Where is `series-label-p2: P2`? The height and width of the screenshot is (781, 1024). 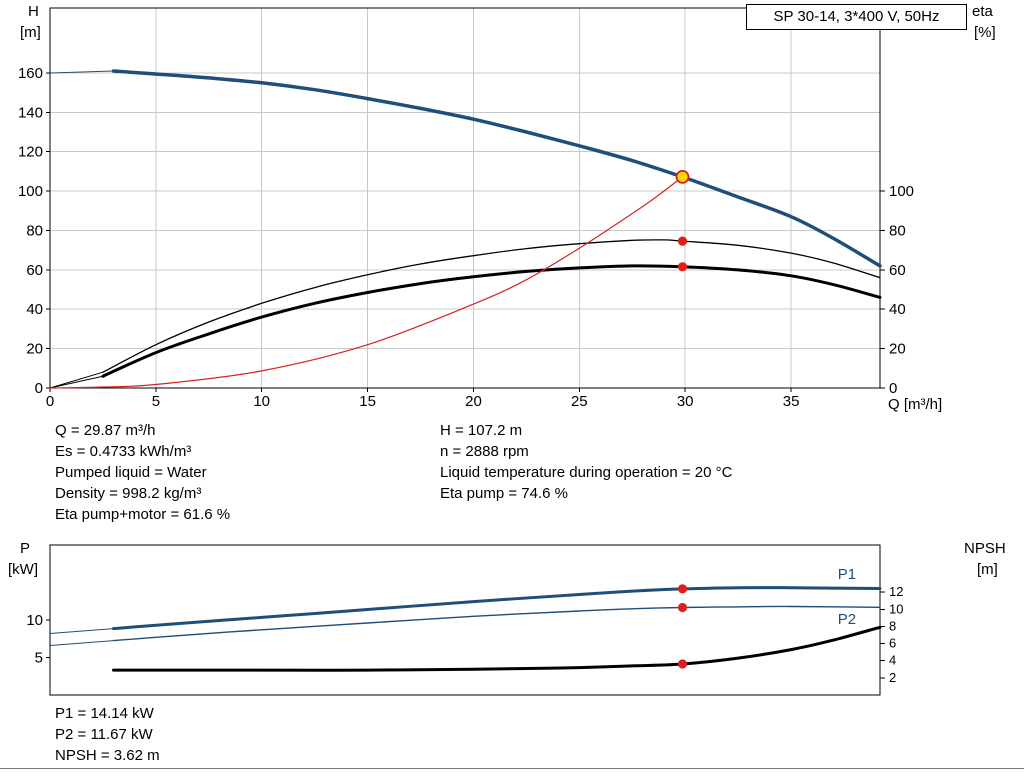 series-label-p2: P2 is located at coordinates (847, 619).